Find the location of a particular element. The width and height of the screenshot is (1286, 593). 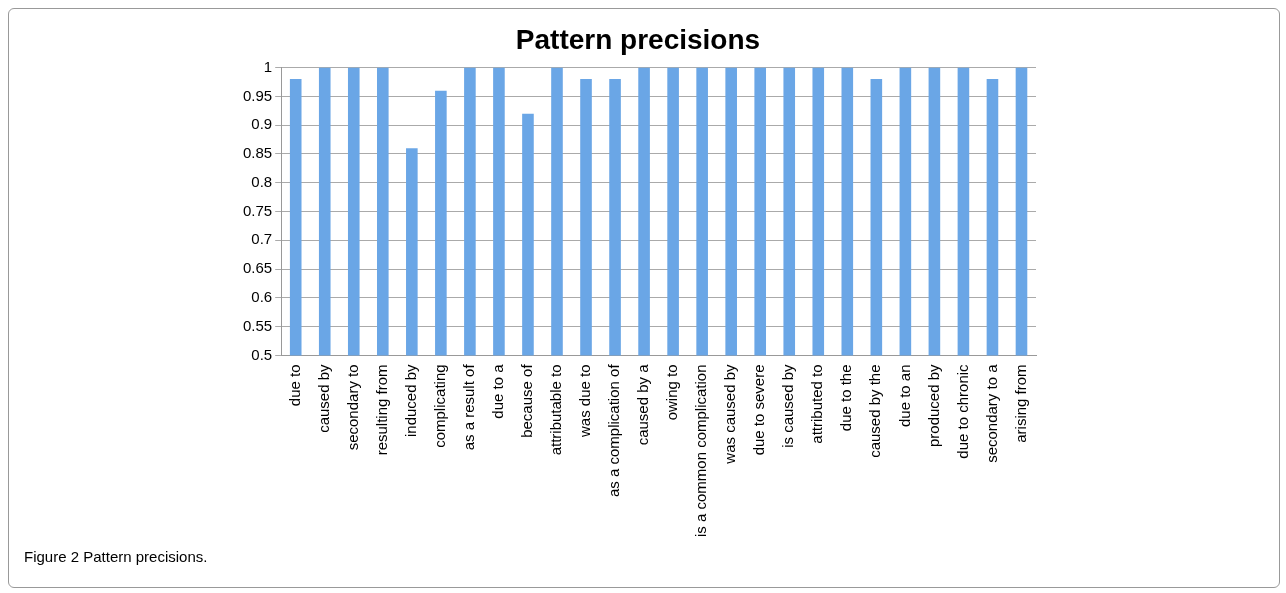

chart-title: Pattern precisions is located at coordinates (638, 39).